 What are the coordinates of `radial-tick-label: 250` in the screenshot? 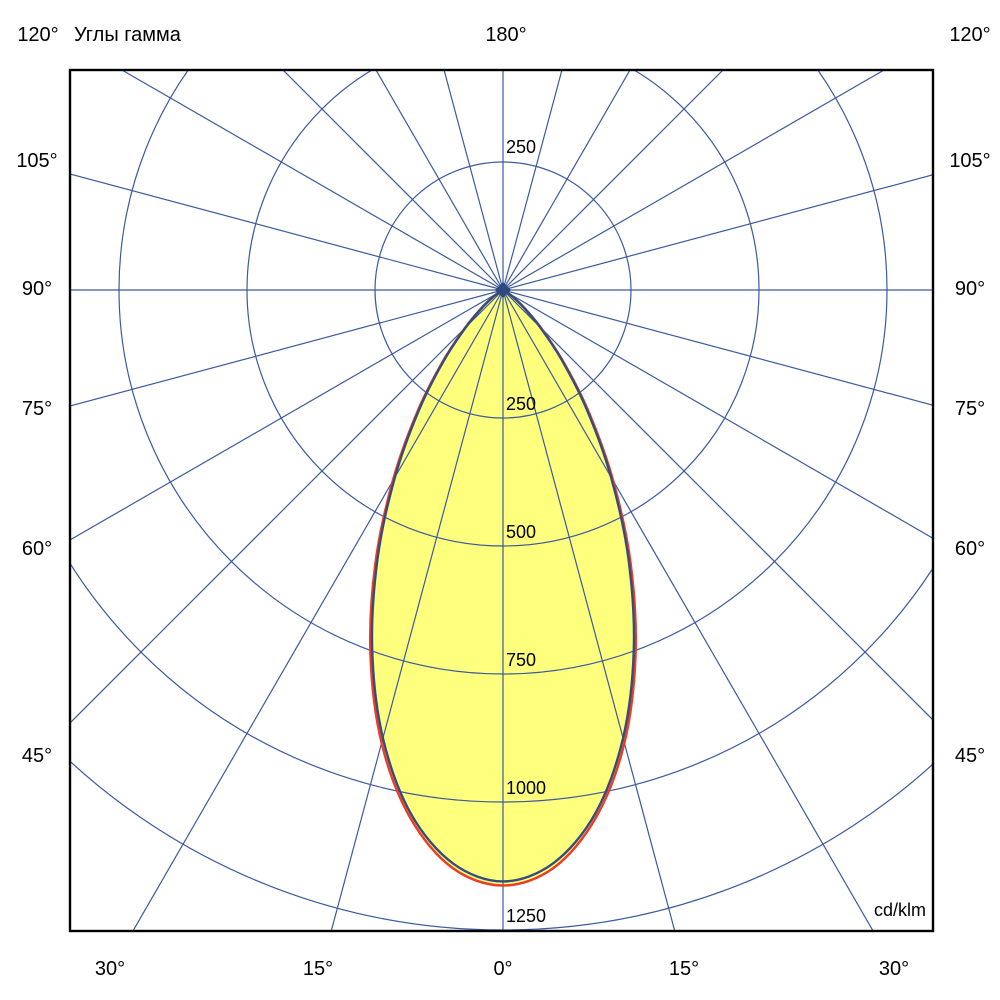 It's located at (521, 404).